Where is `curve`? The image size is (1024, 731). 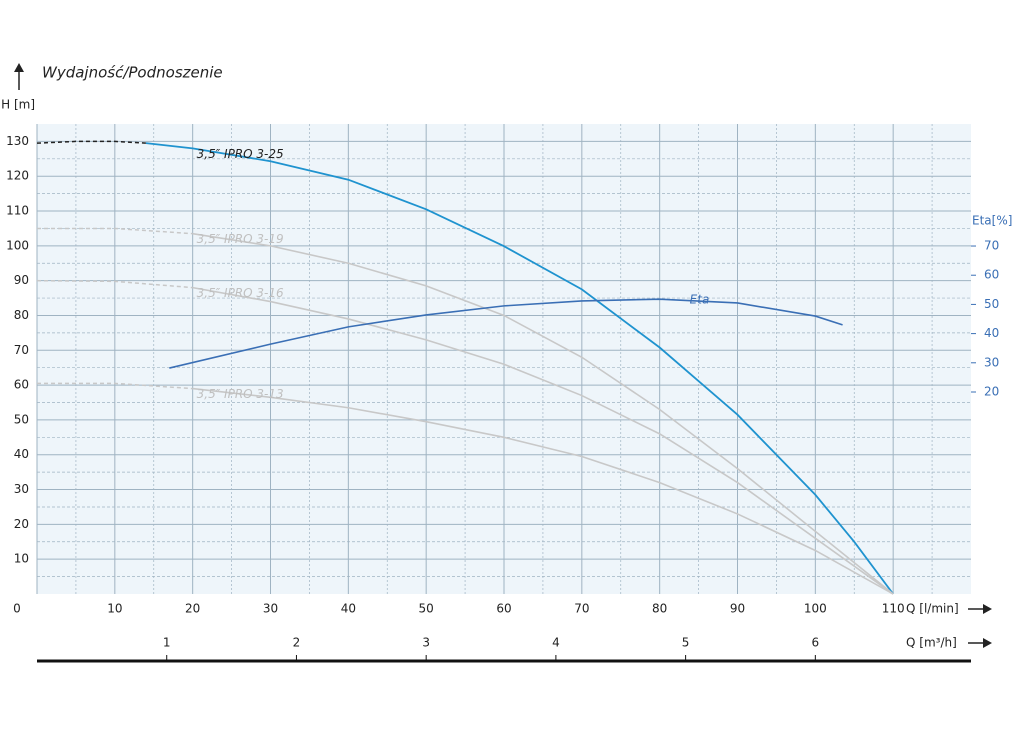
curve is located at coordinates (506, 333).